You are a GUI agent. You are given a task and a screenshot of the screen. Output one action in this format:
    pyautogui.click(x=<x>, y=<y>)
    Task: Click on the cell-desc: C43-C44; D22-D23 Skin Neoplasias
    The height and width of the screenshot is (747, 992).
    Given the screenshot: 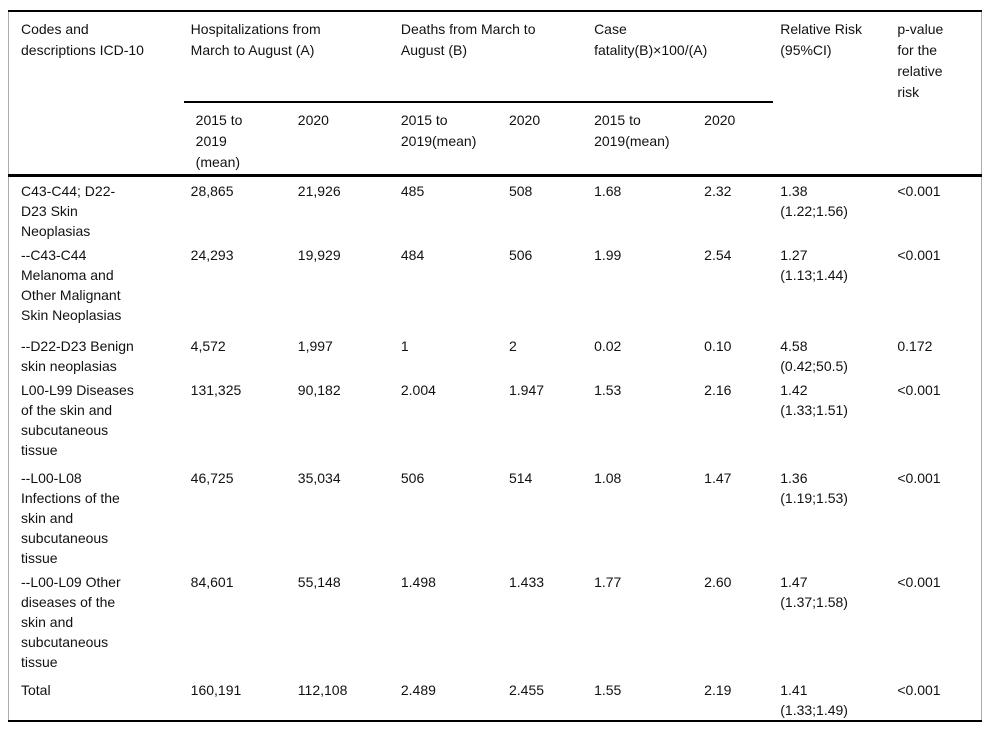 What is the action you would take?
    pyautogui.click(x=96, y=208)
    